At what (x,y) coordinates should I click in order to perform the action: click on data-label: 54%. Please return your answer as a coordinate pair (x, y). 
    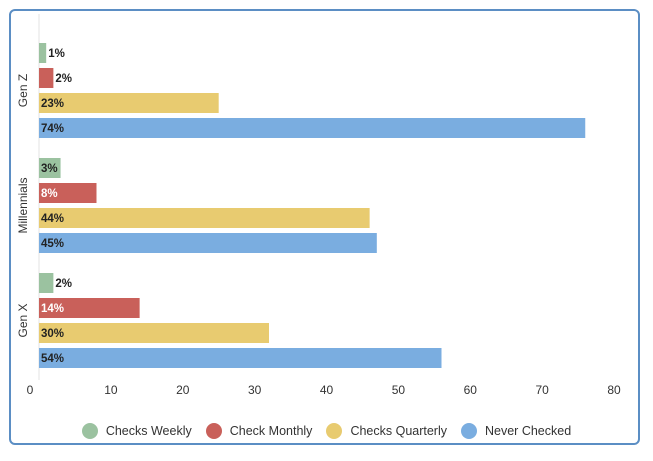
    Looking at the image, I should click on (52, 359).